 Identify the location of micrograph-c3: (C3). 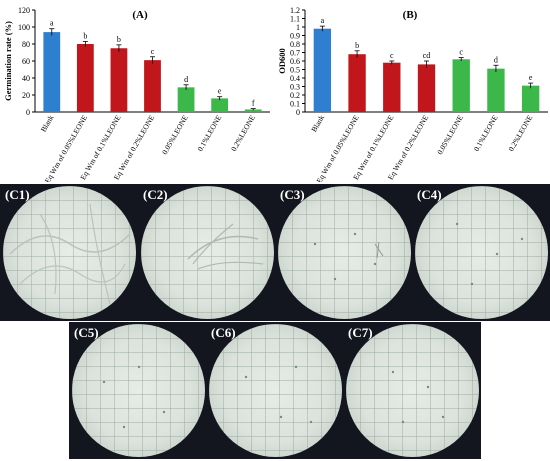
(343, 252).